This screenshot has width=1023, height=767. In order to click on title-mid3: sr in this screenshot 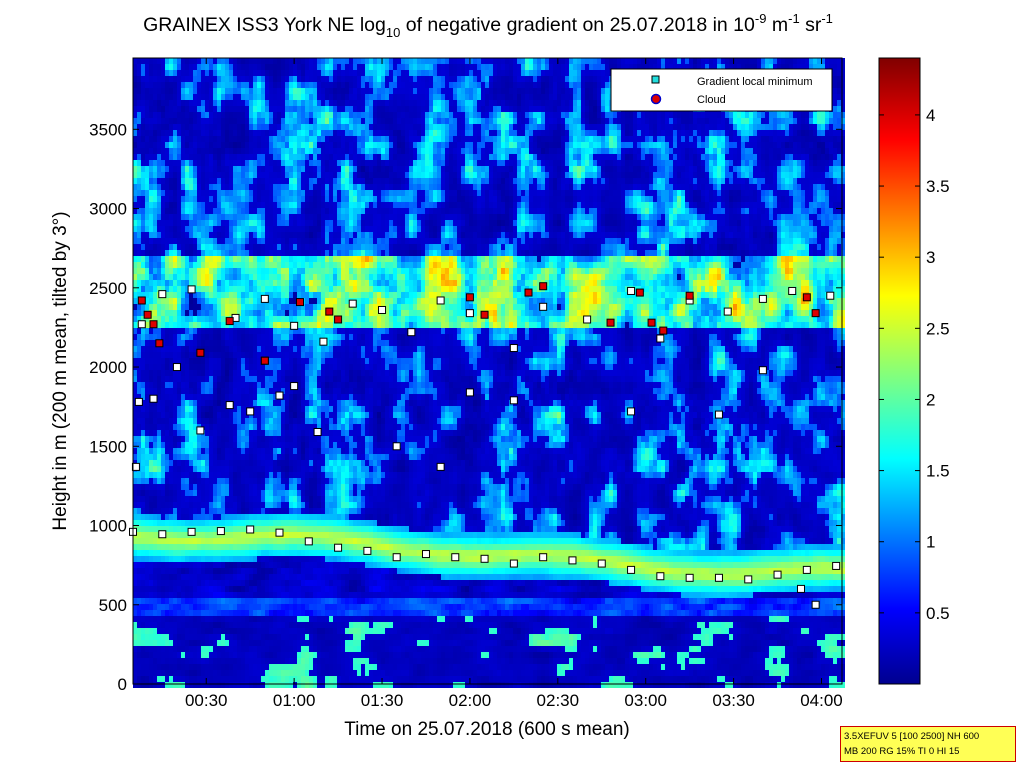, I will do `click(811, 25)`.